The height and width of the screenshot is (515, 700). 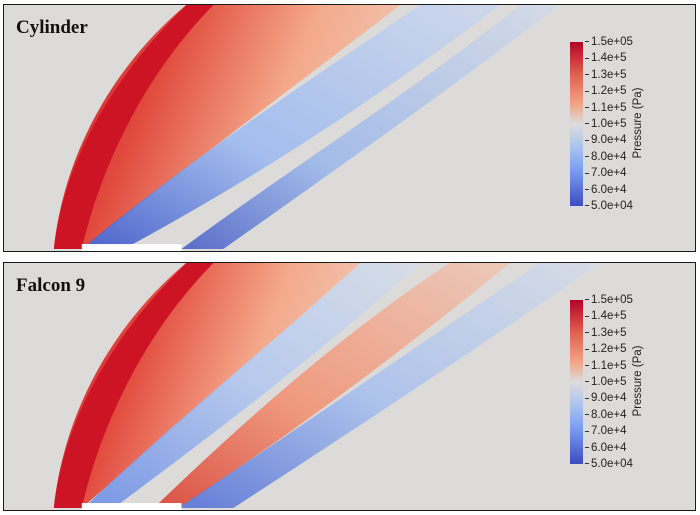 What do you see at coordinates (51, 285) in the screenshot?
I see `panel-title: Falcon 9` at bounding box center [51, 285].